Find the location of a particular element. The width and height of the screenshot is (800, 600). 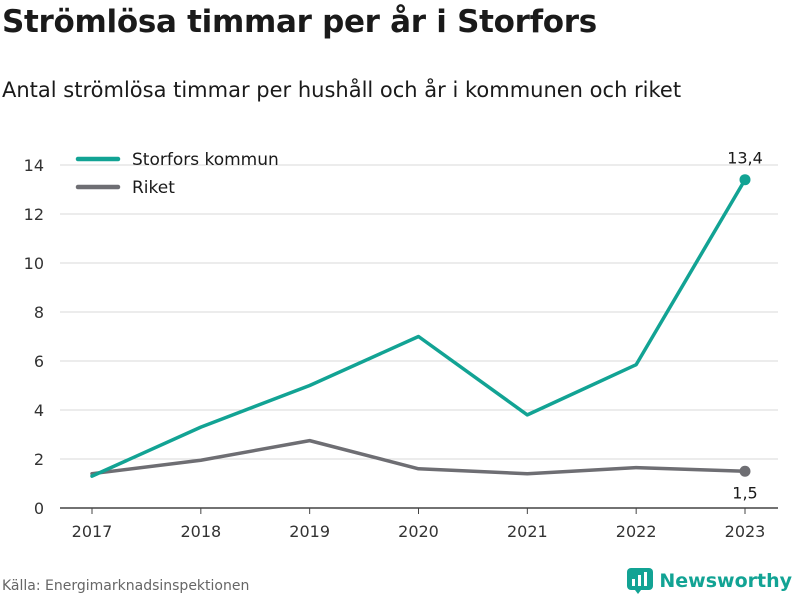

x-tick-label: 2020 is located at coordinates (418, 531).